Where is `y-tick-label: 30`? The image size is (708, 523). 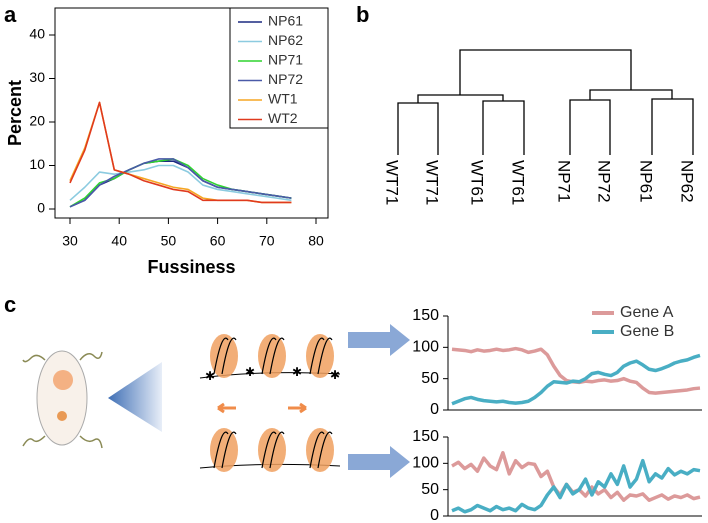
y-tick-label: 30 is located at coordinates (37, 77).